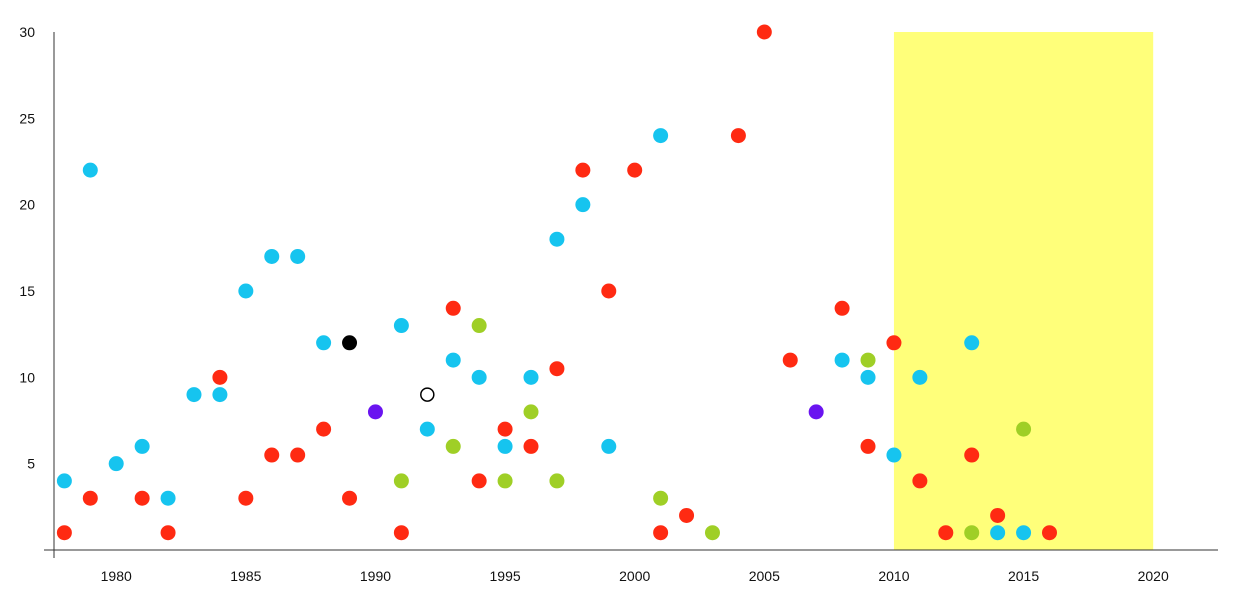  Describe the element at coordinates (27, 32) in the screenshot. I see `y-tick-label: 30` at that location.